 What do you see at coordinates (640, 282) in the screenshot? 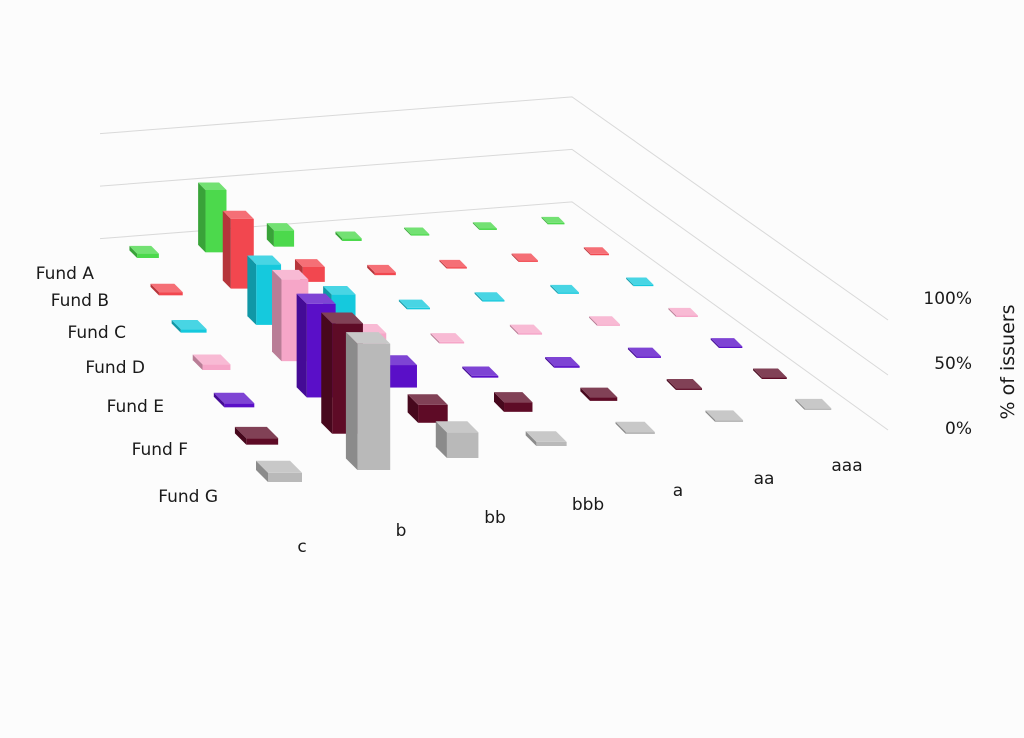
I see `bar-fund-c-aaa` at bounding box center [640, 282].